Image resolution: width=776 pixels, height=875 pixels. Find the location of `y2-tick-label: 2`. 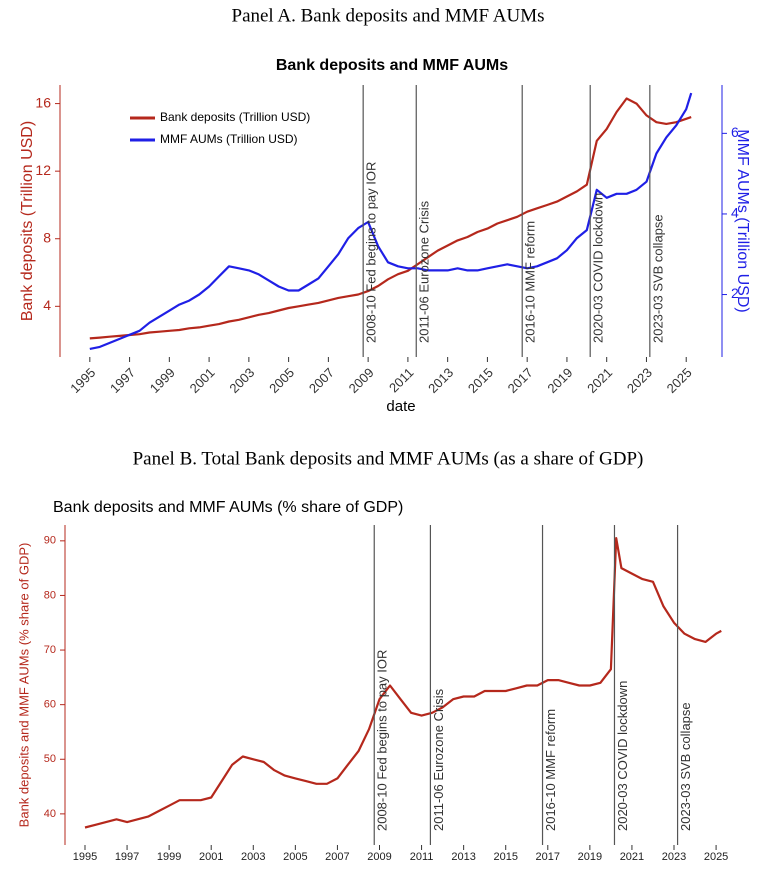

y2-tick-label: 2 is located at coordinates (735, 293).